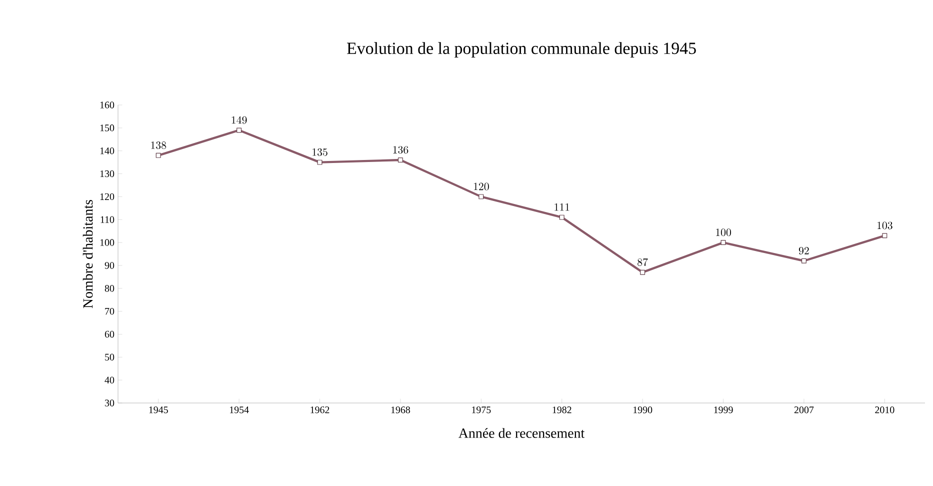  Describe the element at coordinates (884, 226) in the screenshot. I see `data-label: 103` at that location.